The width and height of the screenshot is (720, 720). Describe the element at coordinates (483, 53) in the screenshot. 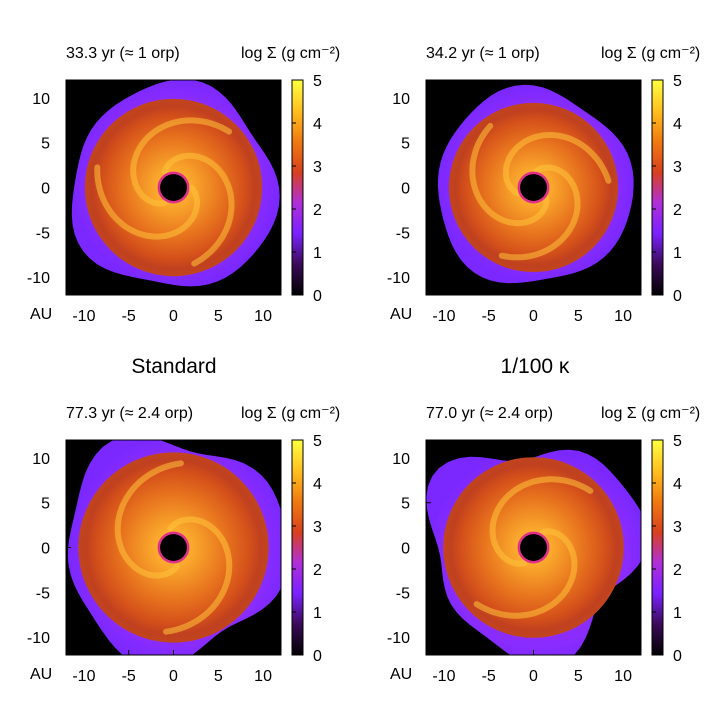

I see `panel-title: 34.2 yr (≈ 1 orp)` at that location.